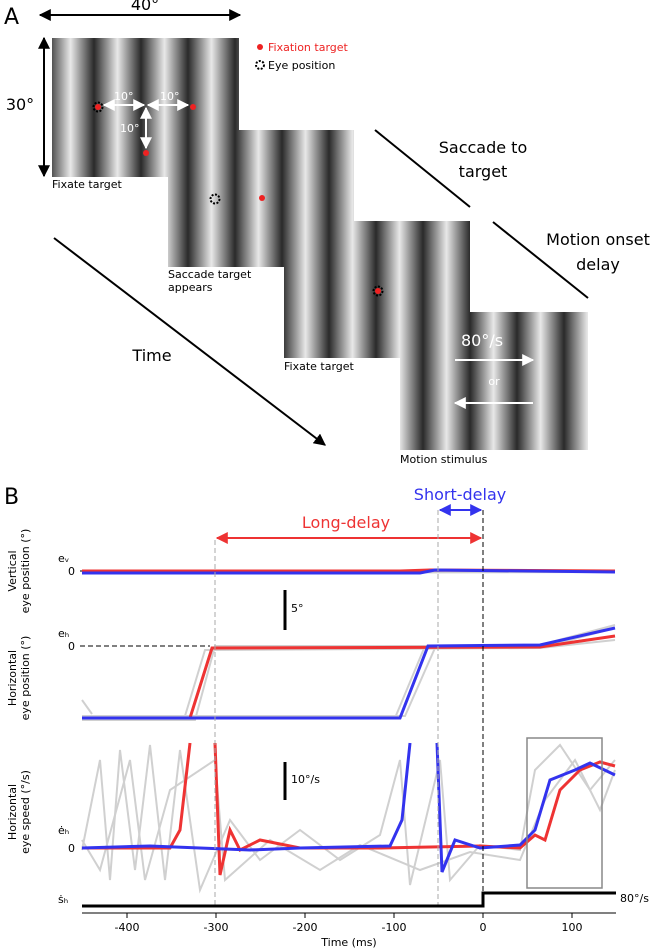  I want to click on interval-label: delay, so click(598, 264).